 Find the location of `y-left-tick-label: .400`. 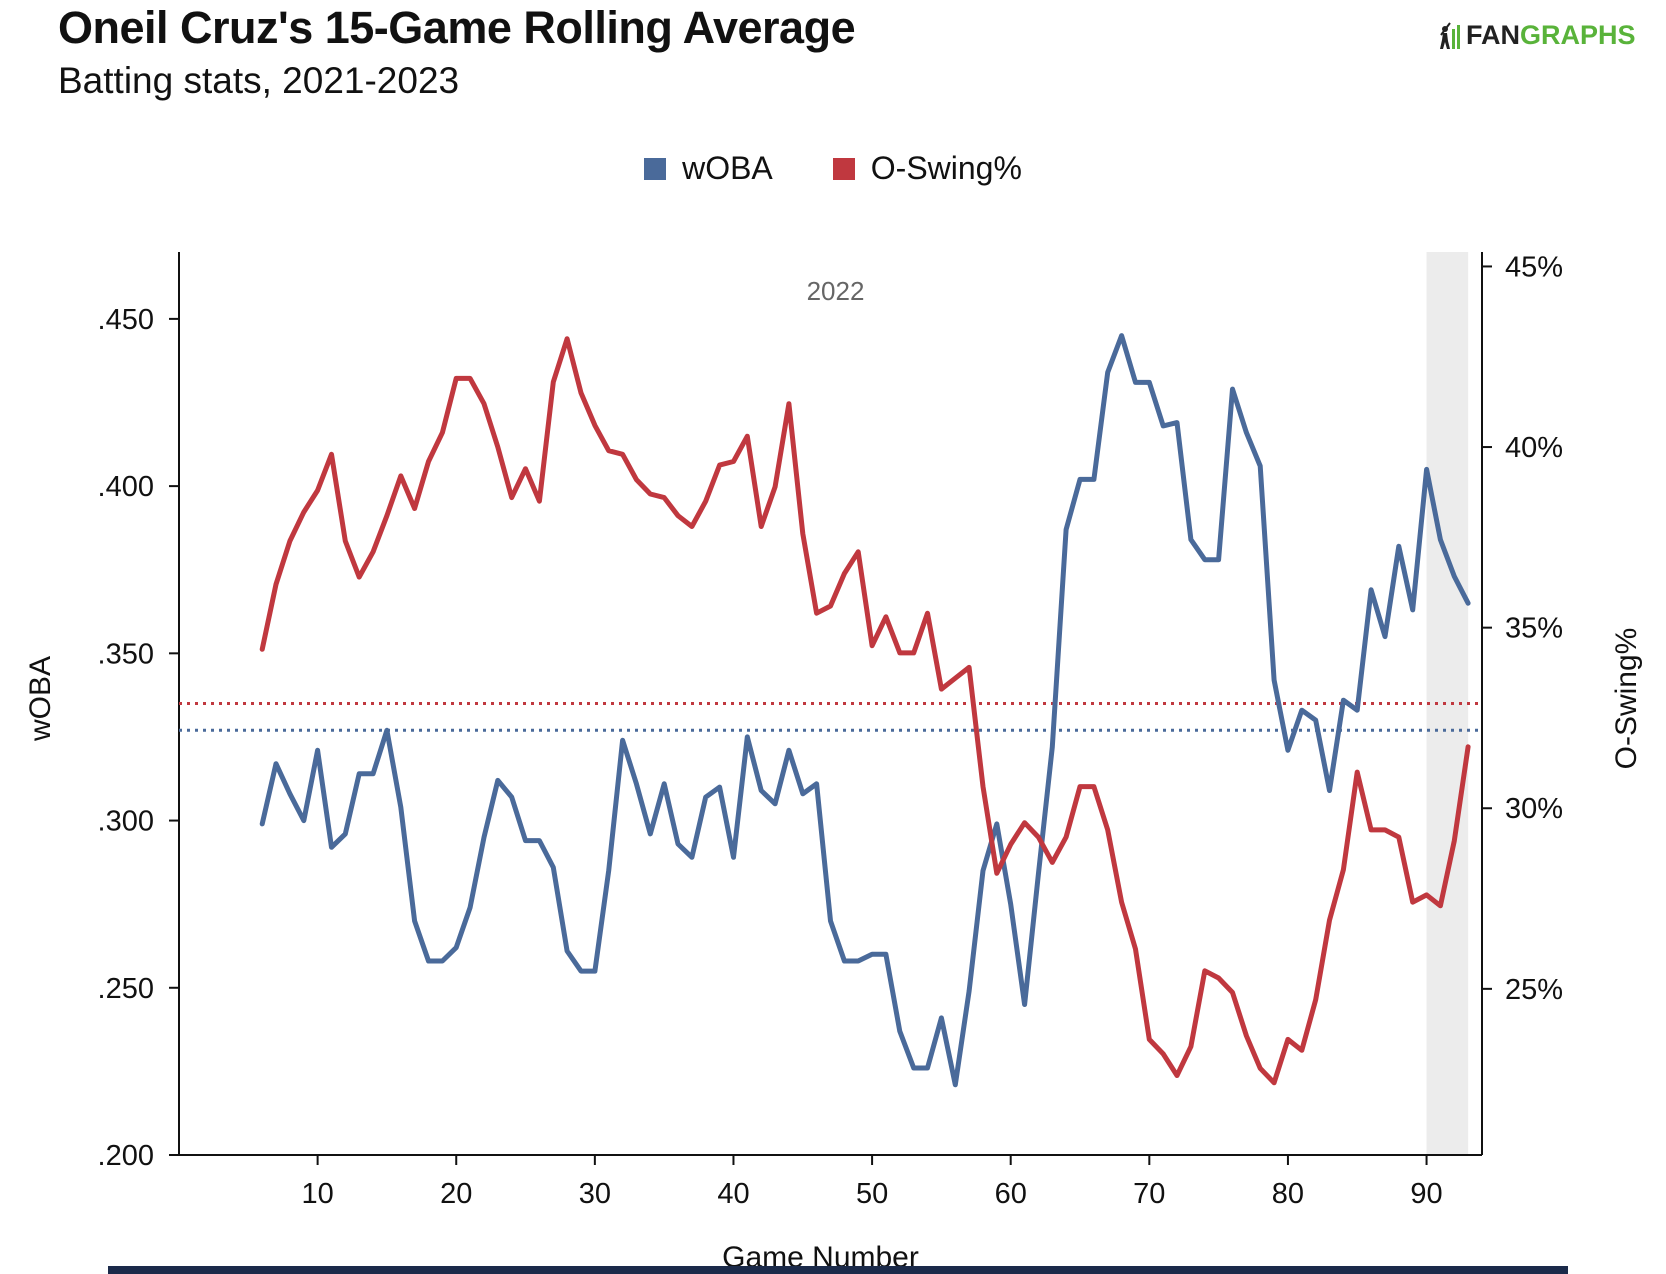

y-left-tick-label: .400 is located at coordinates (126, 487).